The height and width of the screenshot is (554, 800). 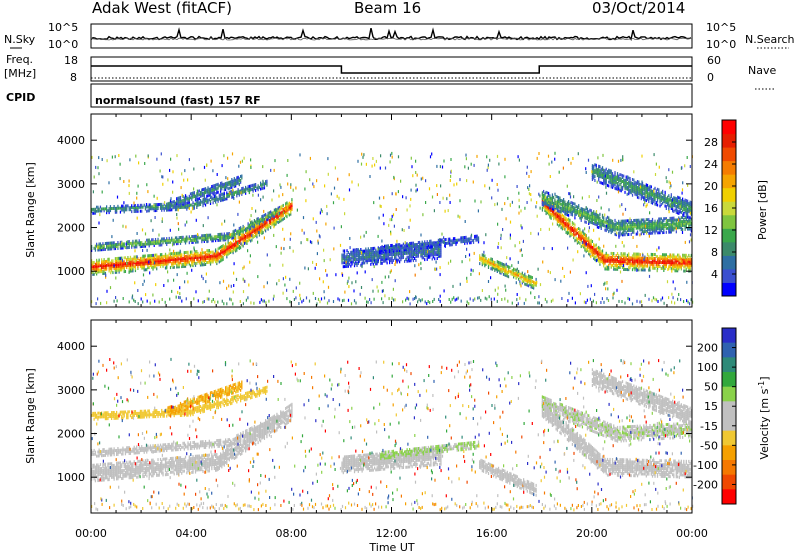 I want to click on cpid-panel-frame, so click(x=391, y=95).